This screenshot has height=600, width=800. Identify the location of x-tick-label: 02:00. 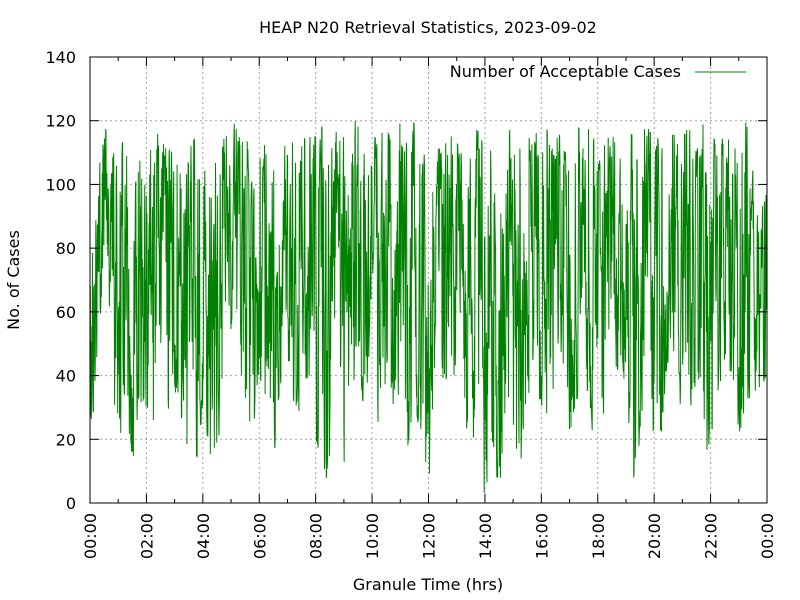
(146, 536).